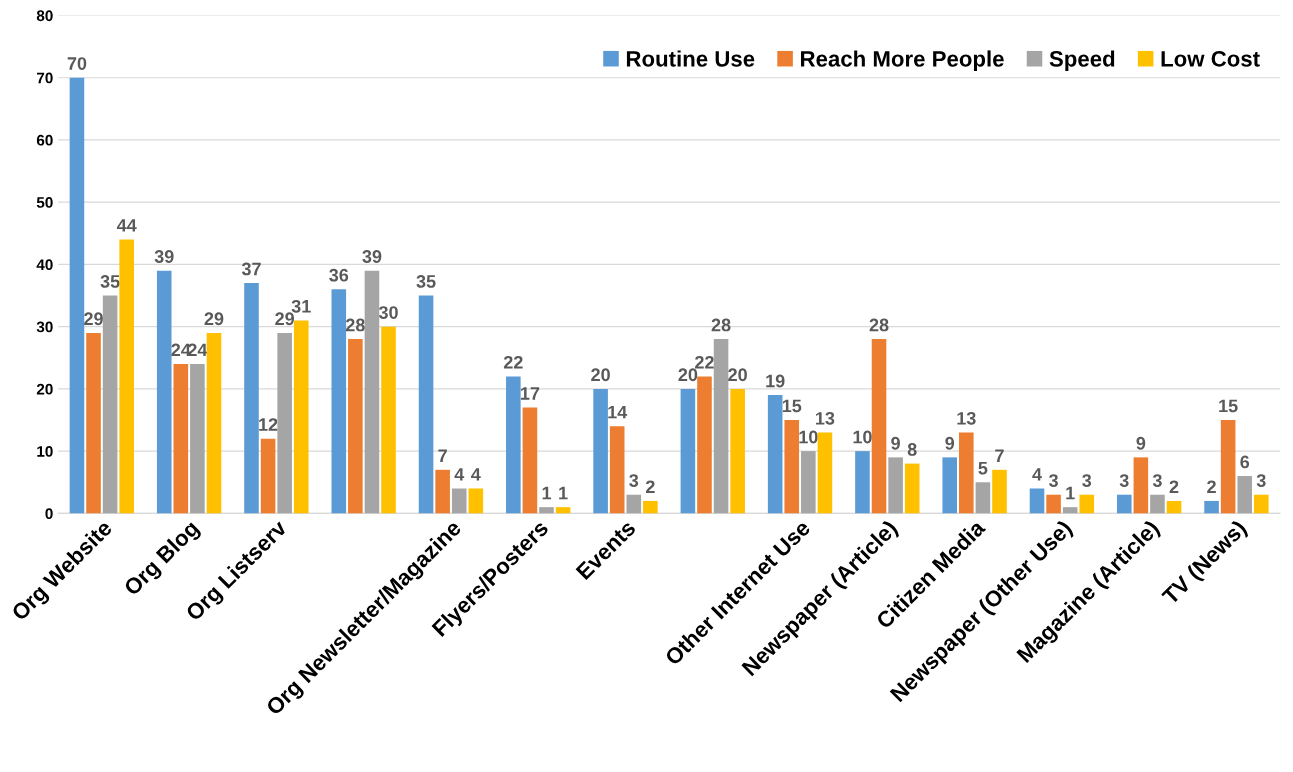 This screenshot has height=772, width=1293. Describe the element at coordinates (301, 306) in the screenshot. I see `data-label: 31` at that location.